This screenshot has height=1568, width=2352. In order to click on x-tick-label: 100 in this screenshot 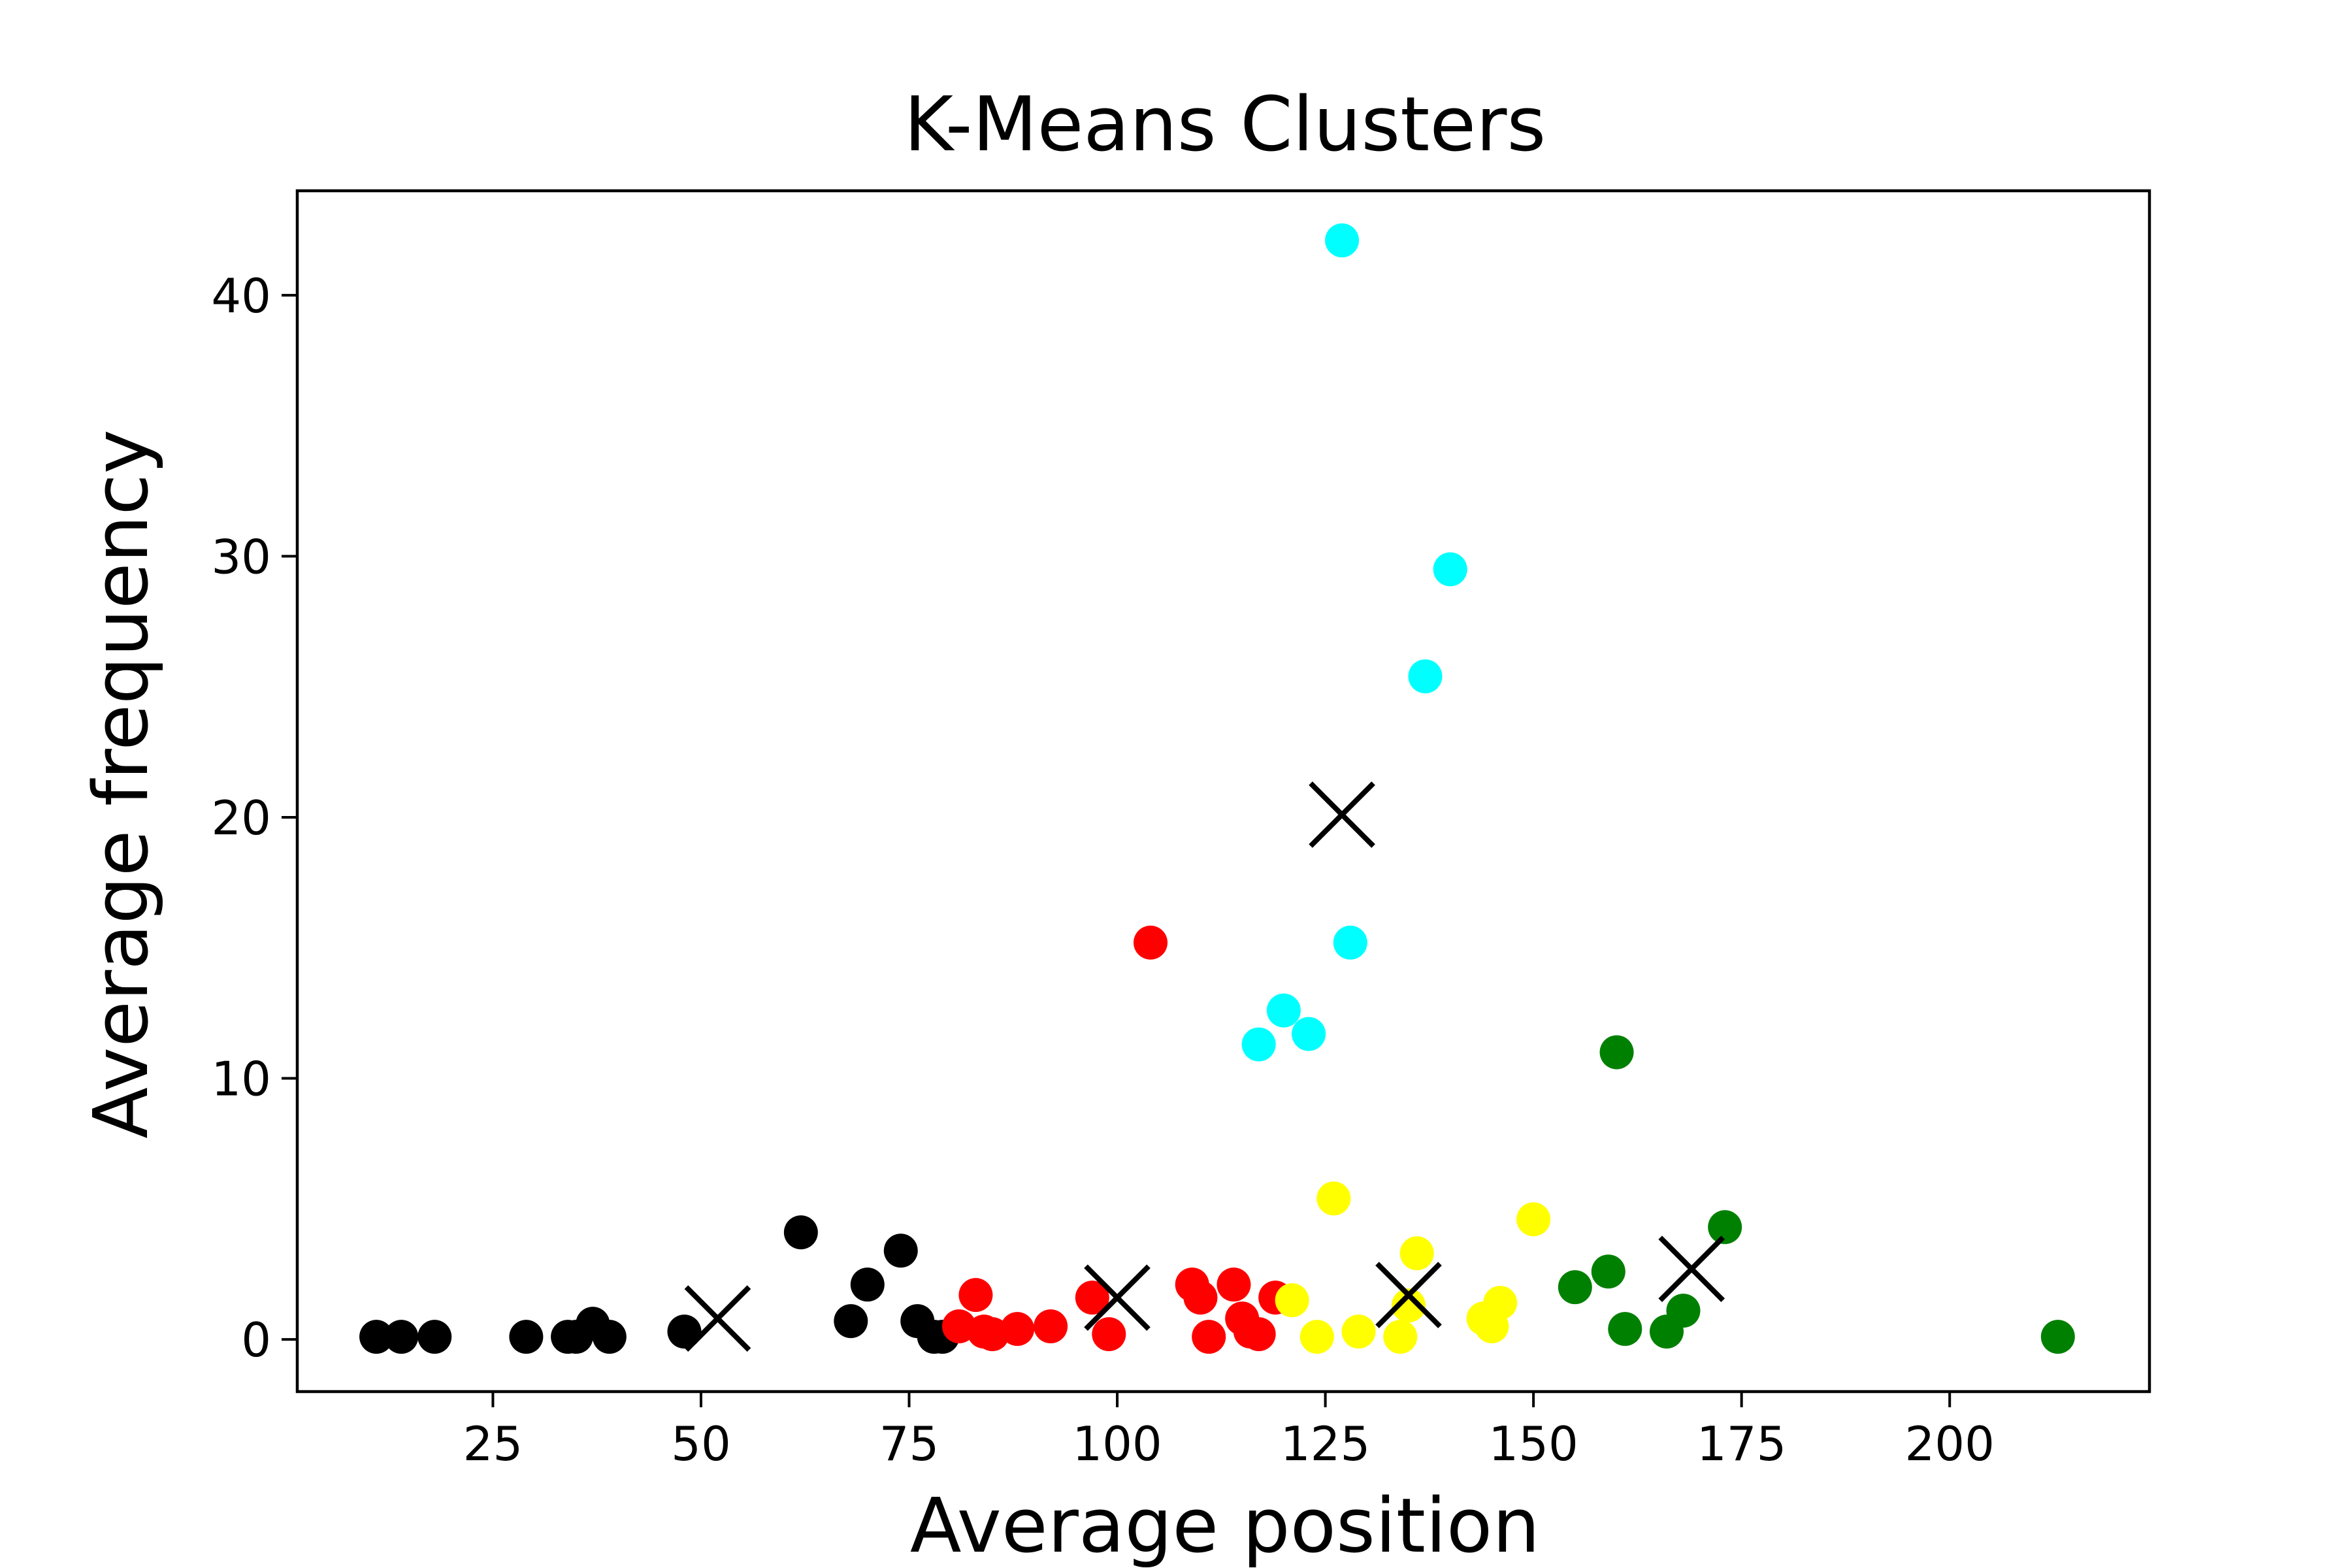, I will do `click(1117, 1443)`.